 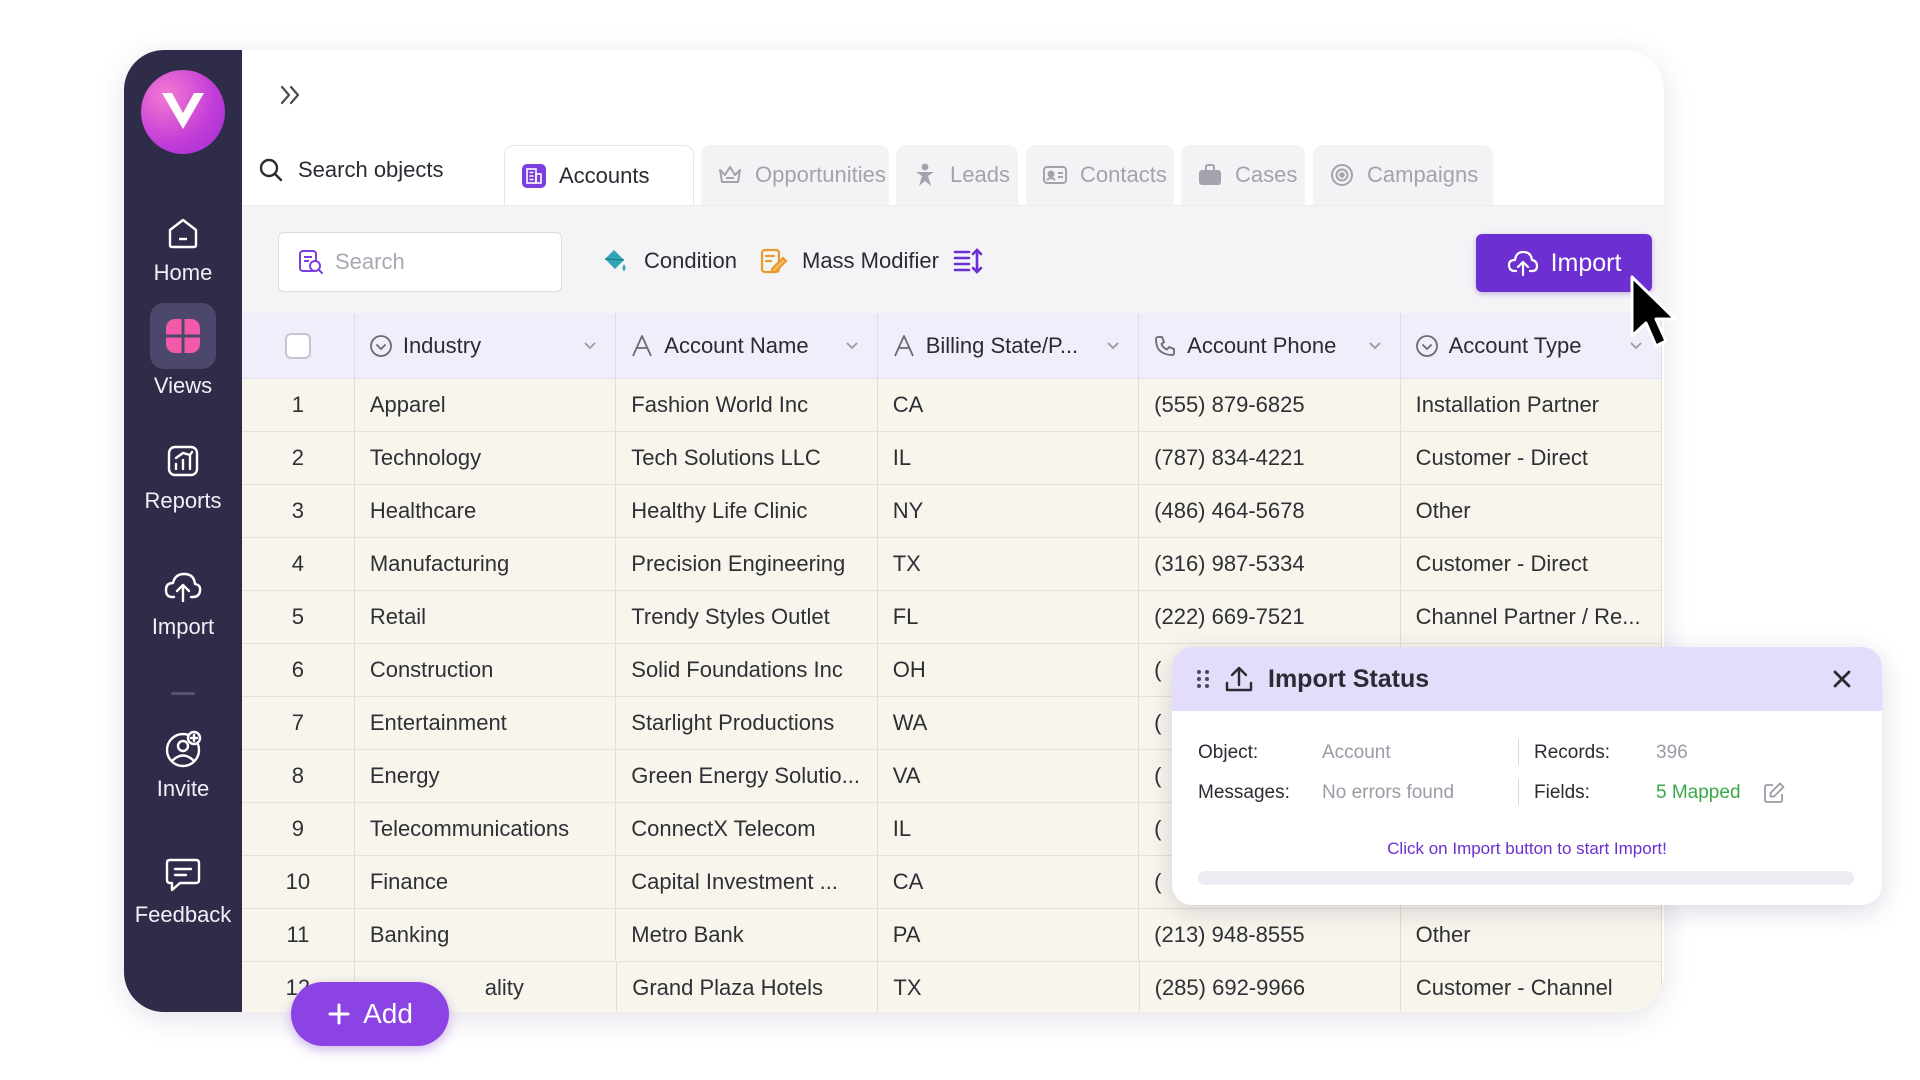 I want to click on cell-account-name: Solid Foundations Inc, so click(x=747, y=670).